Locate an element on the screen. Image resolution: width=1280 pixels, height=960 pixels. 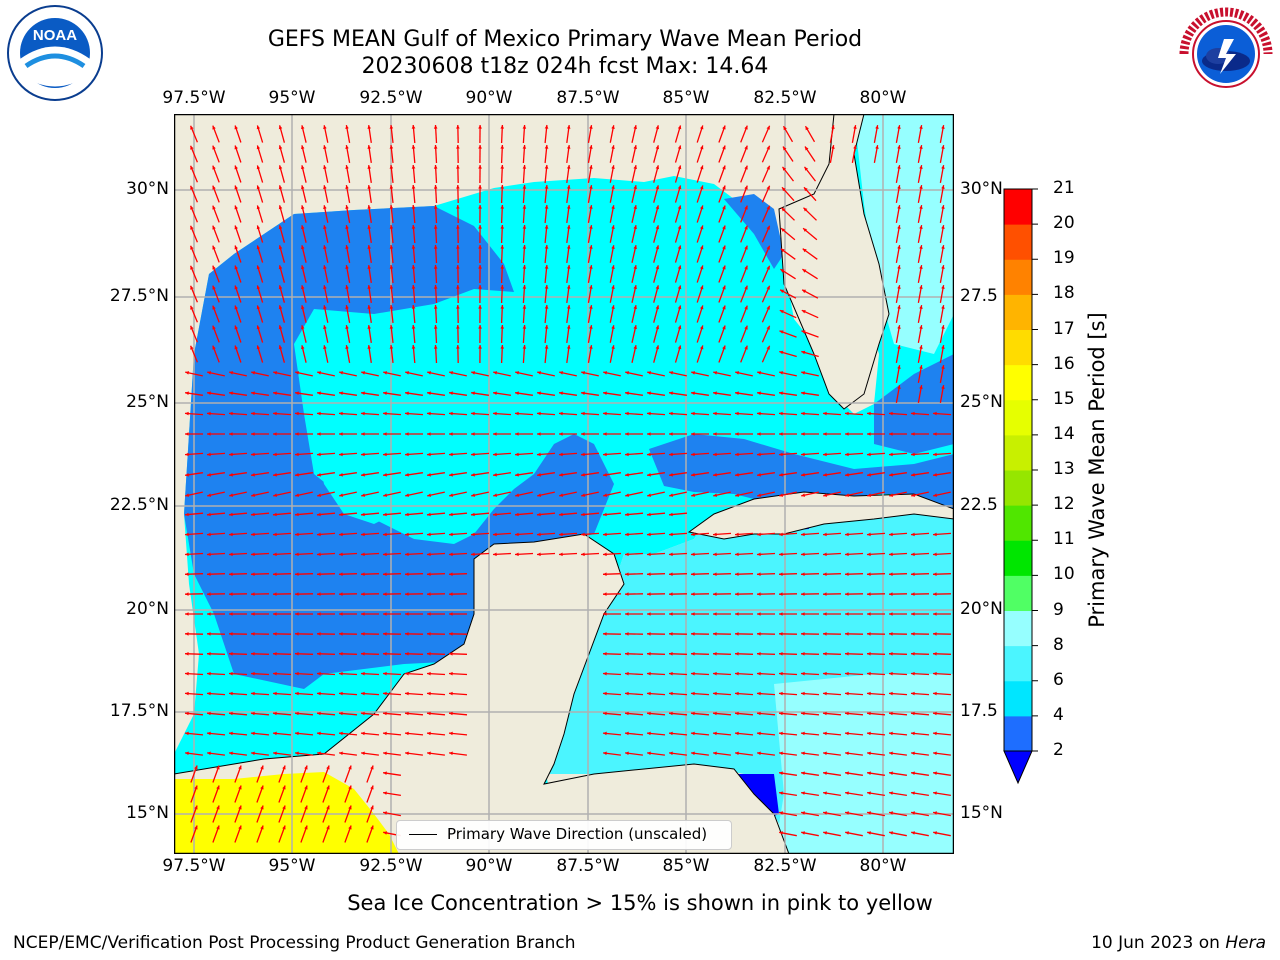
colorbar-tick-label: 15 is located at coordinates (1064, 398).